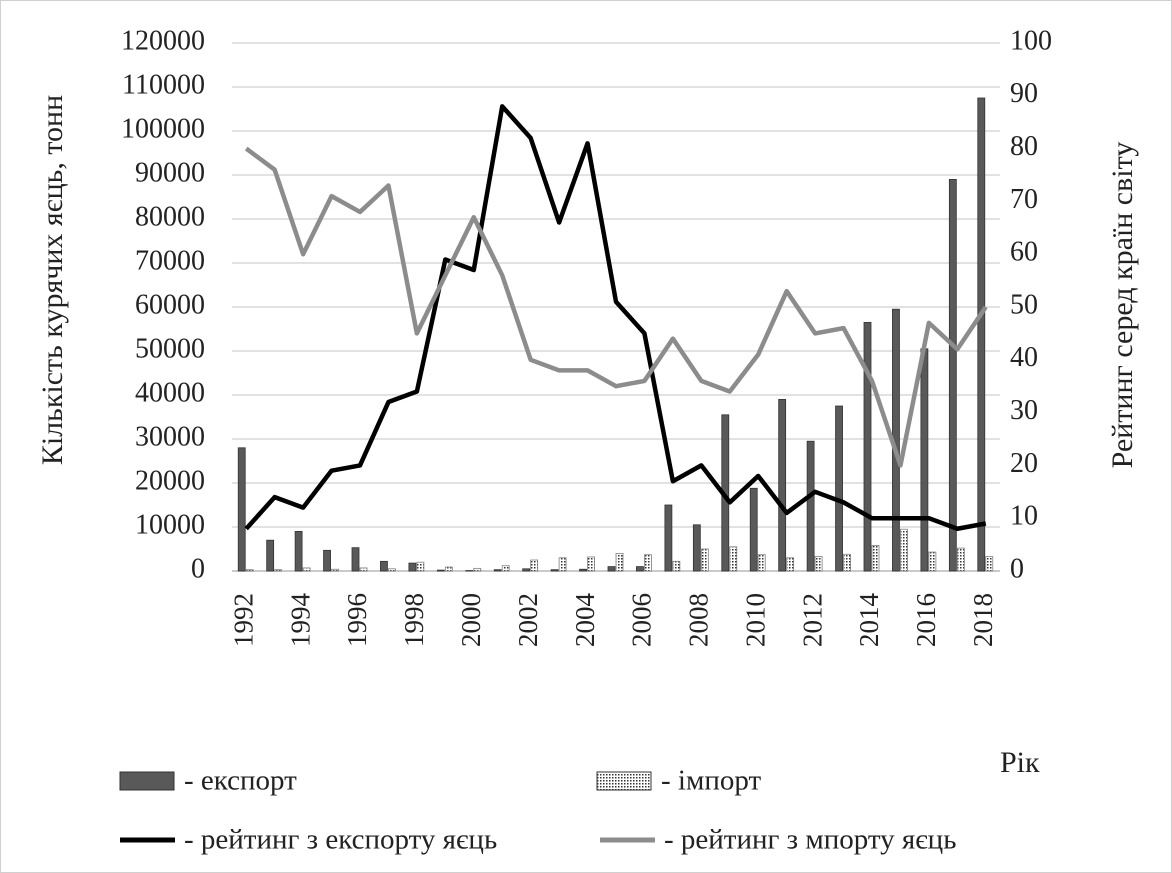 The height and width of the screenshot is (873, 1172). I want to click on x-tick-label: 2012, so click(812, 620).